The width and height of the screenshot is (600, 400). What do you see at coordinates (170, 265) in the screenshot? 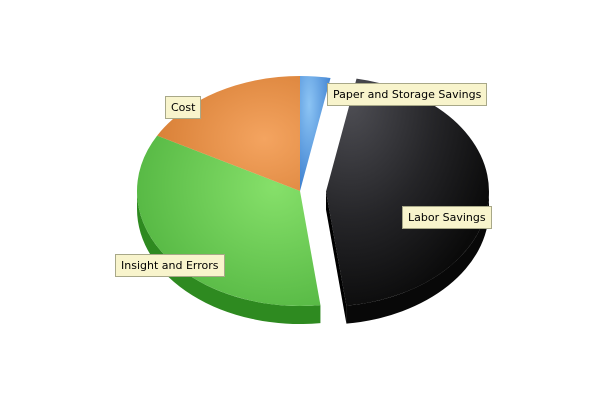
I see `slice-label-insight-and-errors: Insight and Errors` at bounding box center [170, 265].